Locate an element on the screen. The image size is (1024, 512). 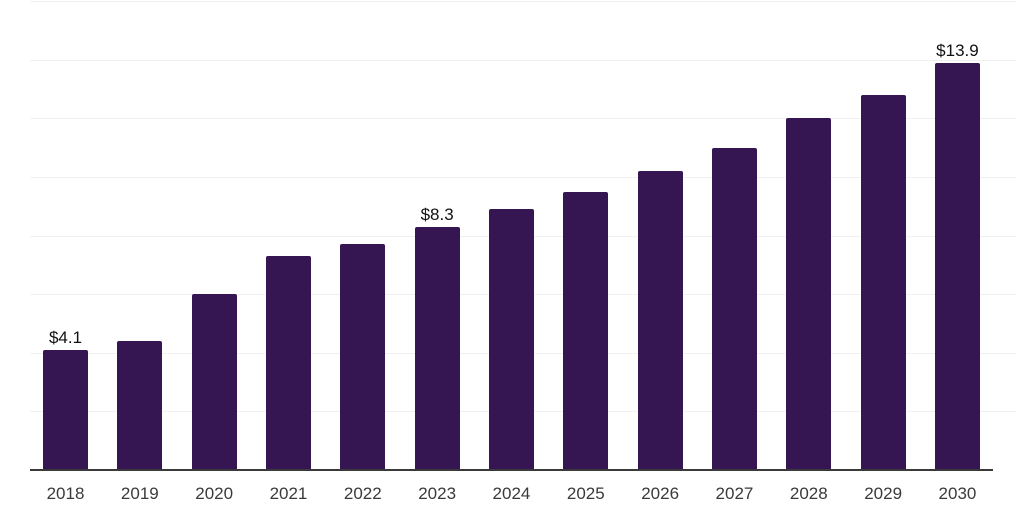
bar-2020 is located at coordinates (214, 382).